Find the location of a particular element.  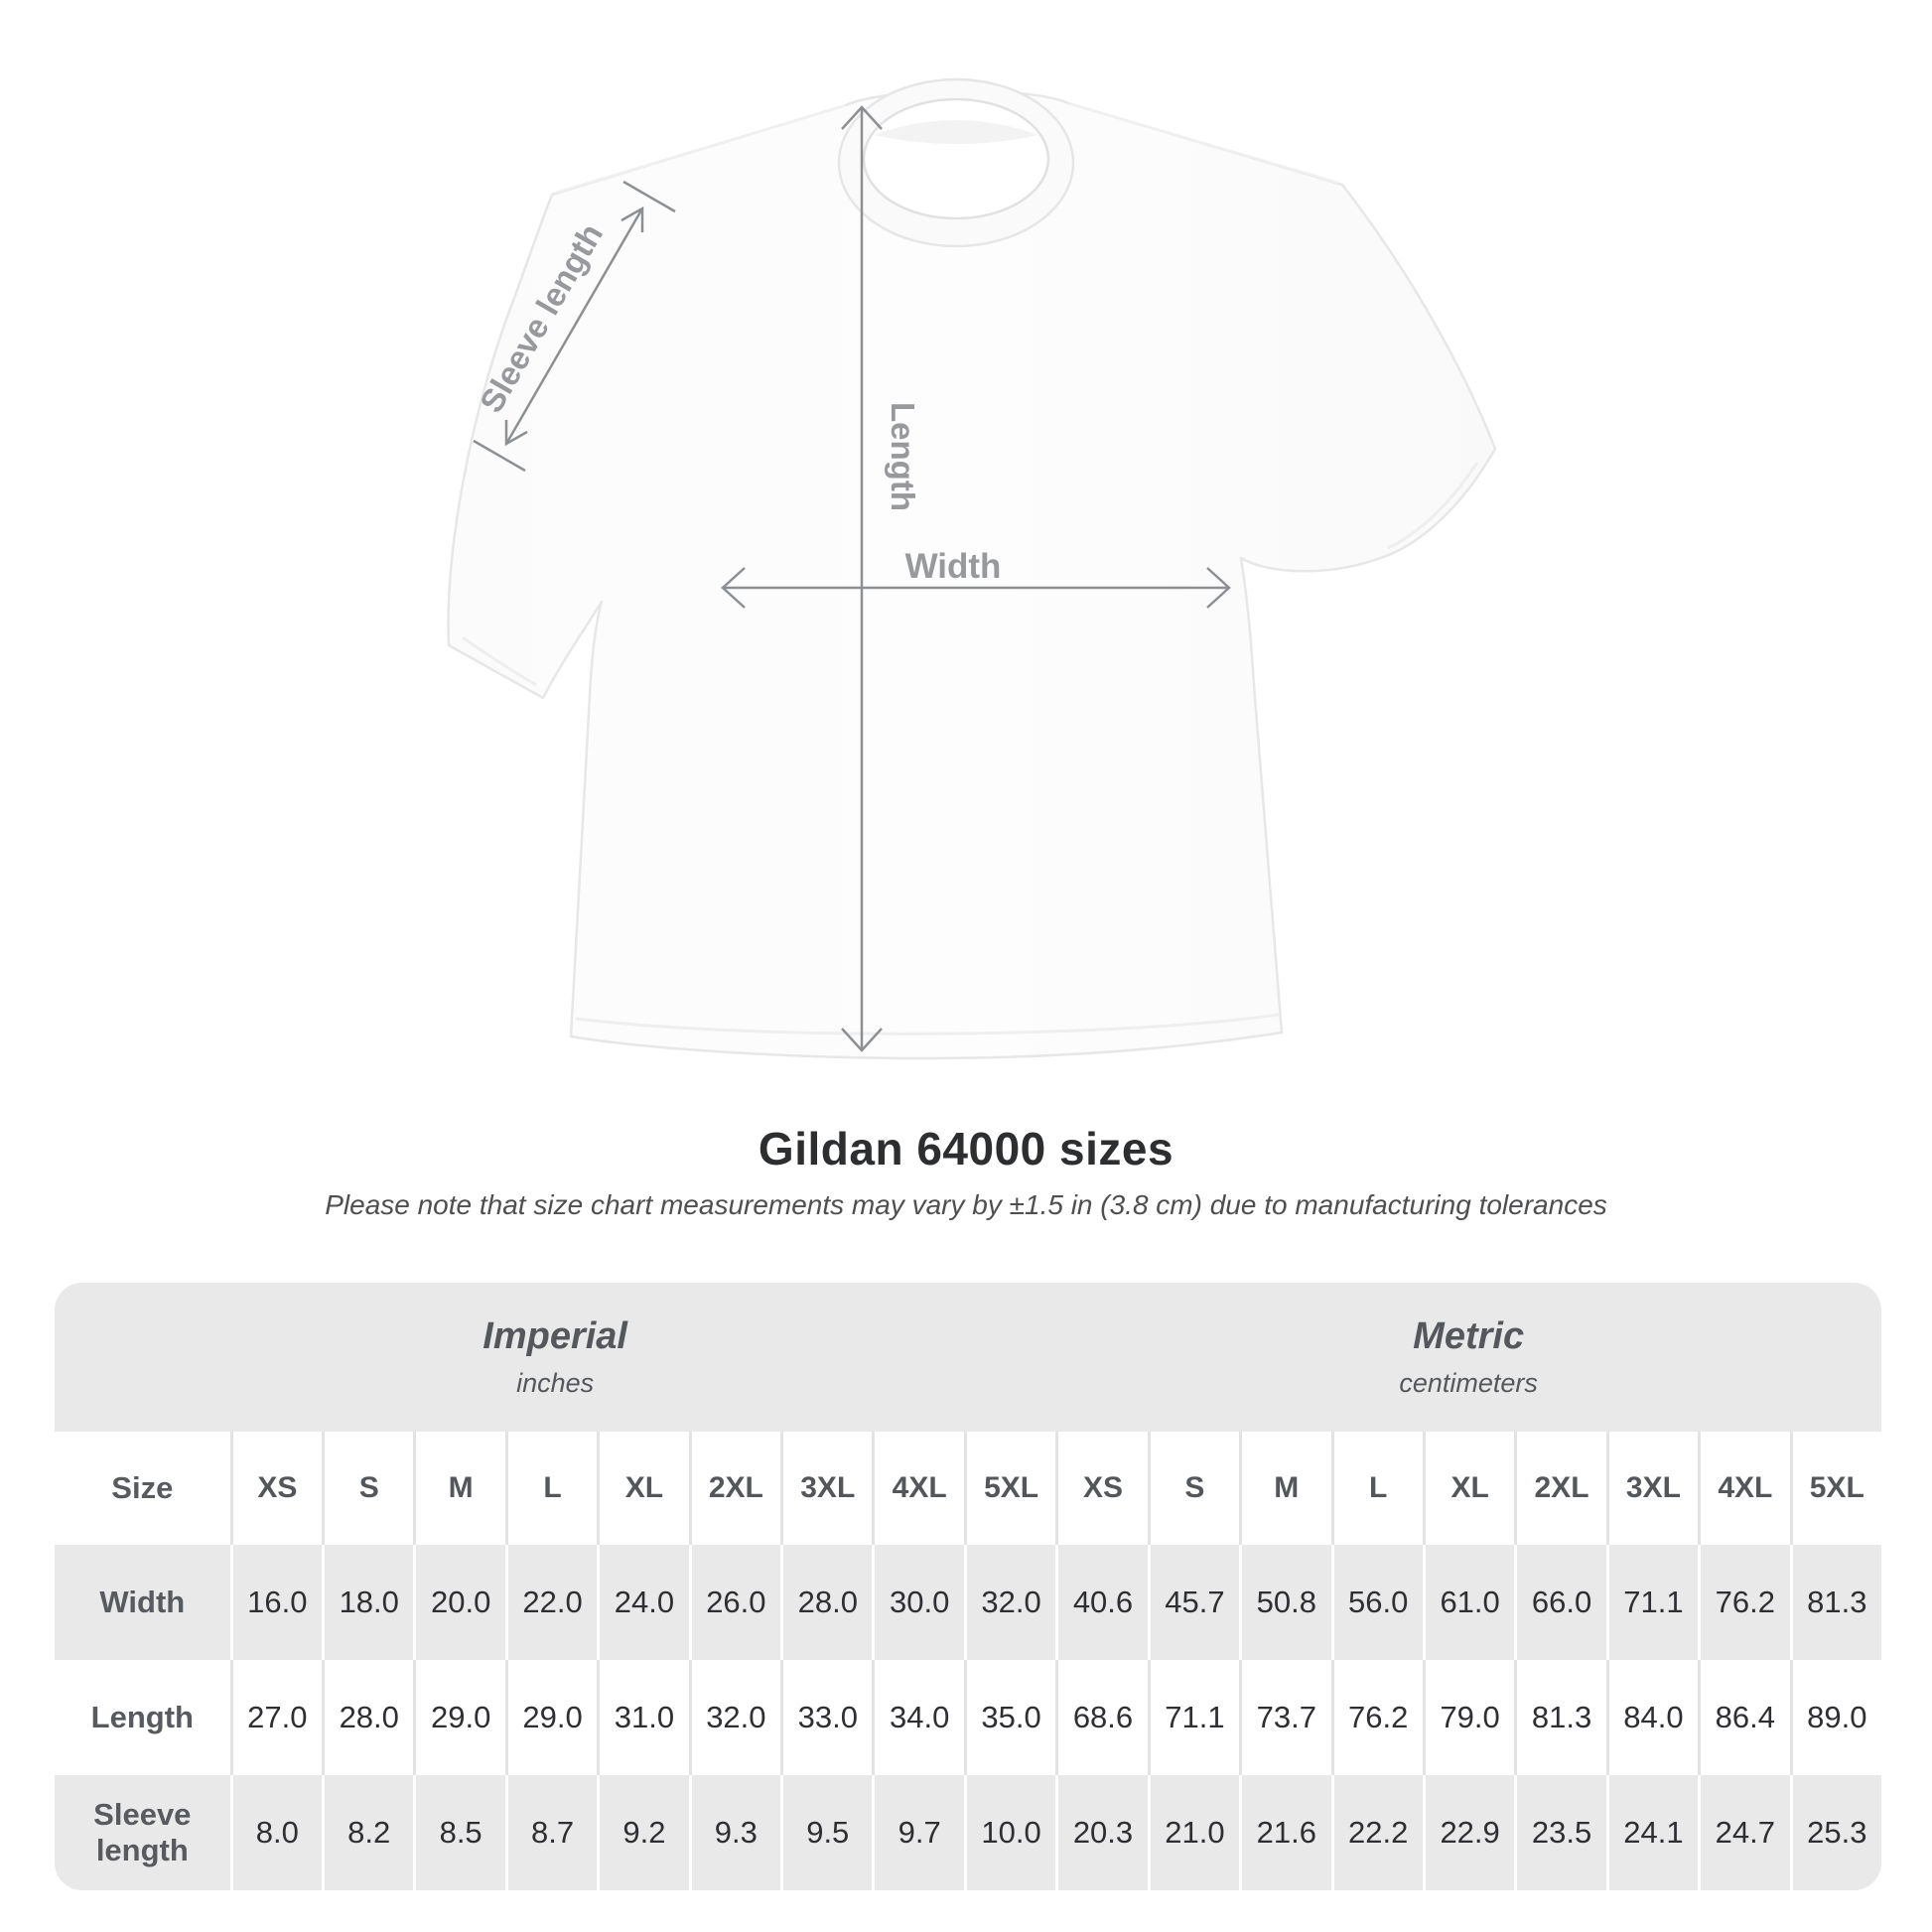

value-cell: 86.4 is located at coordinates (1744, 1717).